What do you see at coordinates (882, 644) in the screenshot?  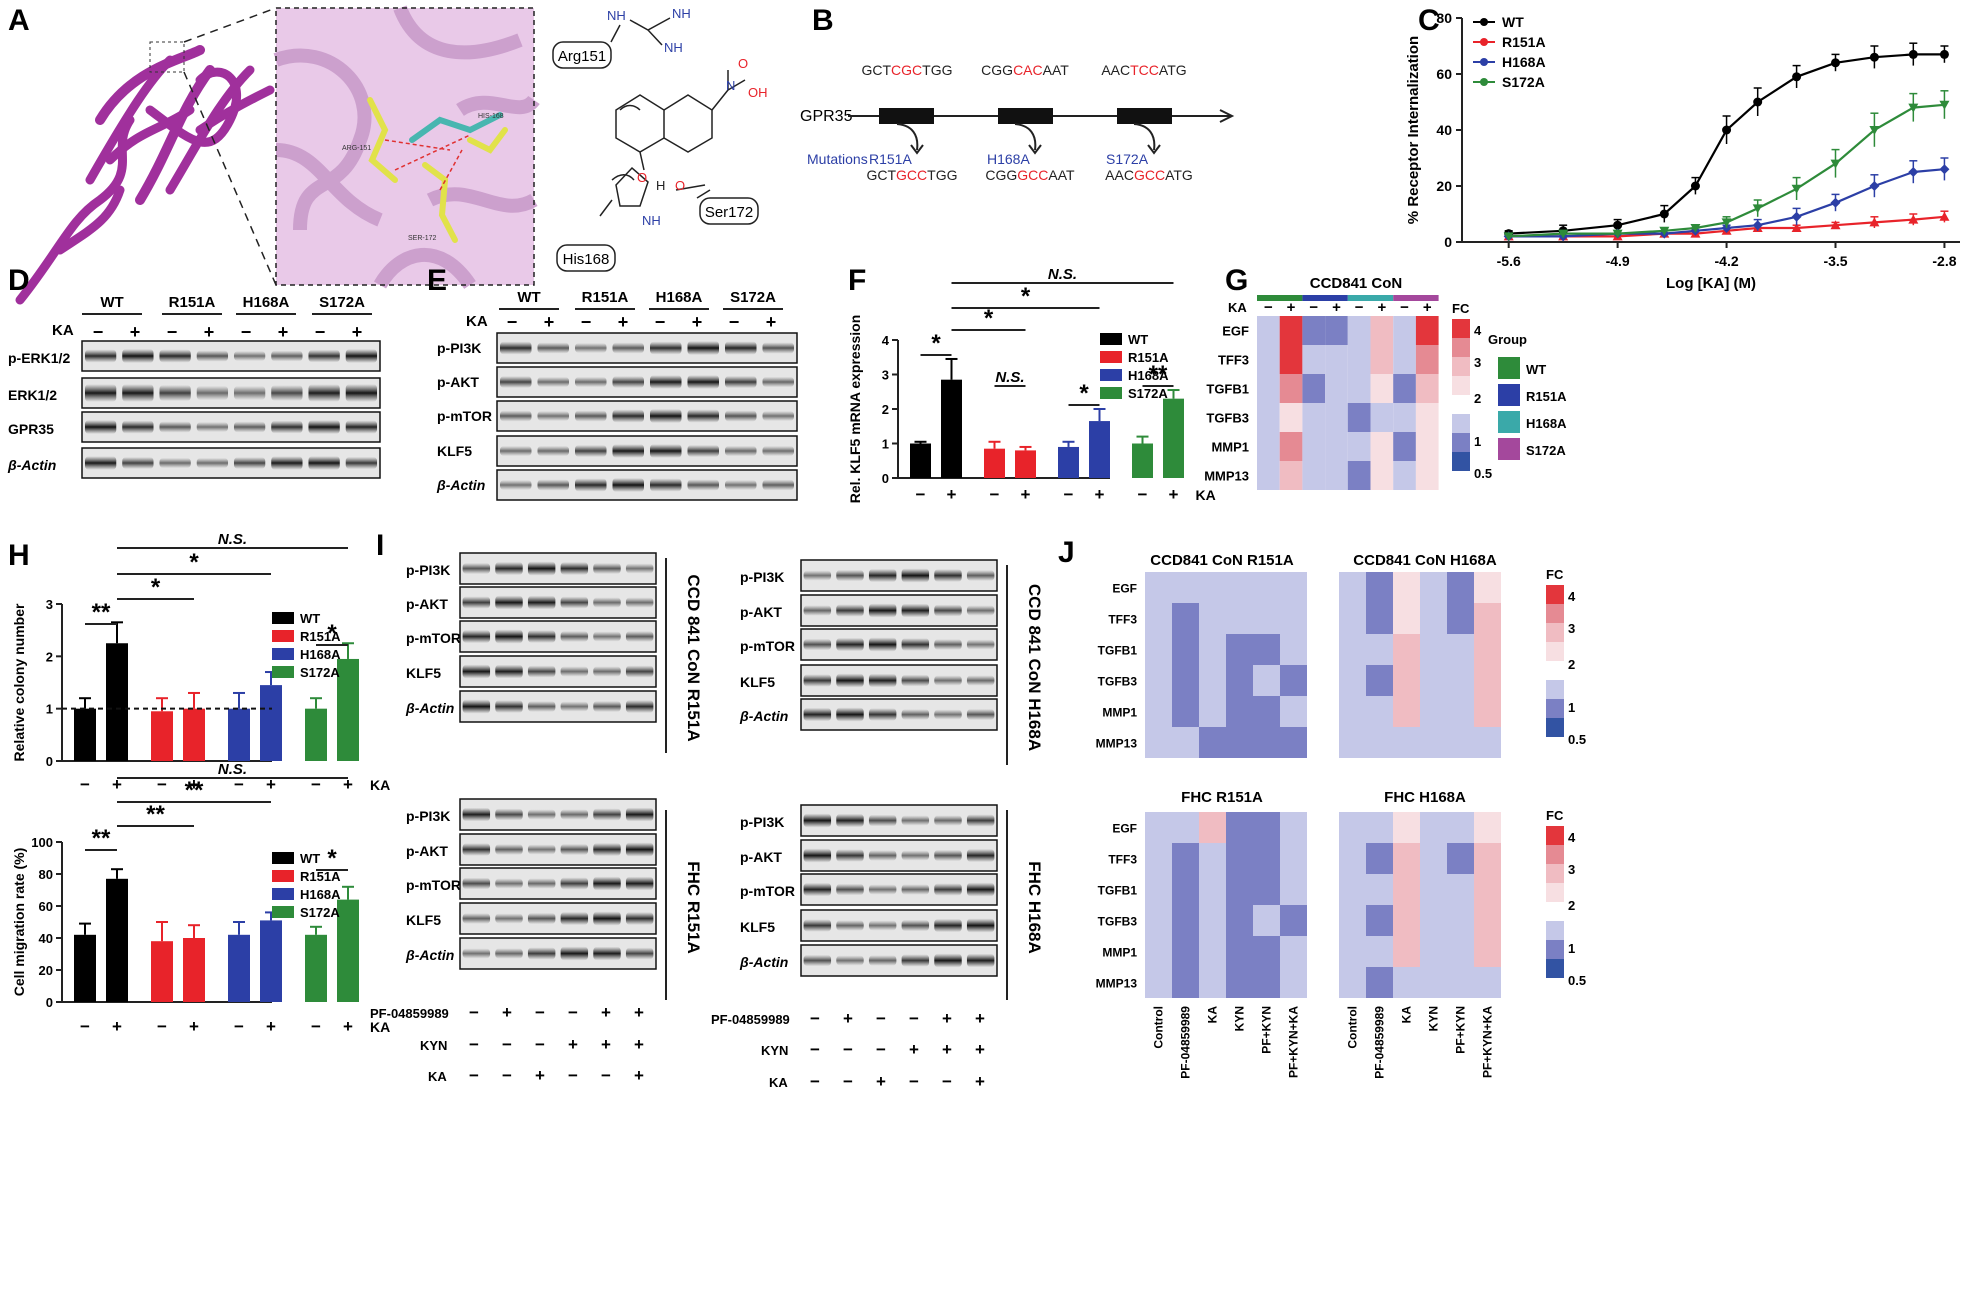 I see `blot-i-3-row-3-band` at bounding box center [882, 644].